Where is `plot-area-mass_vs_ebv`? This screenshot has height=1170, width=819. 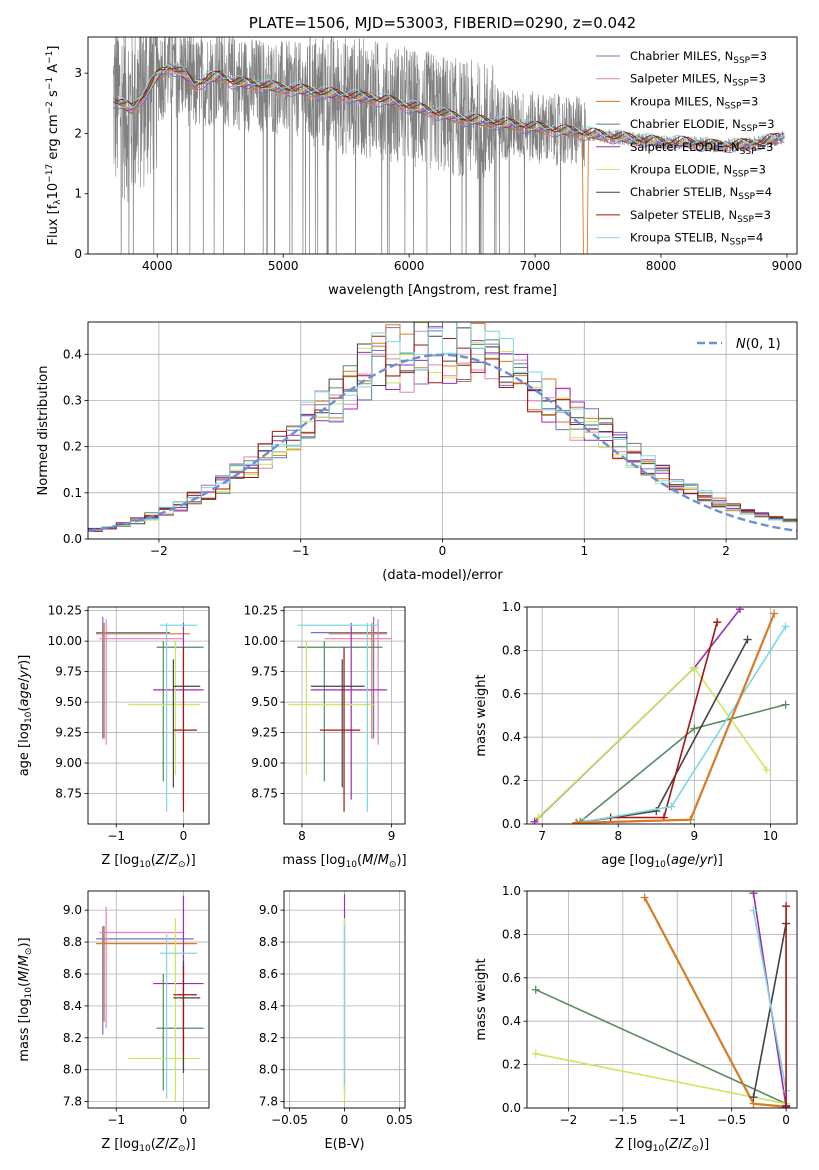
plot-area-mass_vs_ebv is located at coordinates (344, 999).